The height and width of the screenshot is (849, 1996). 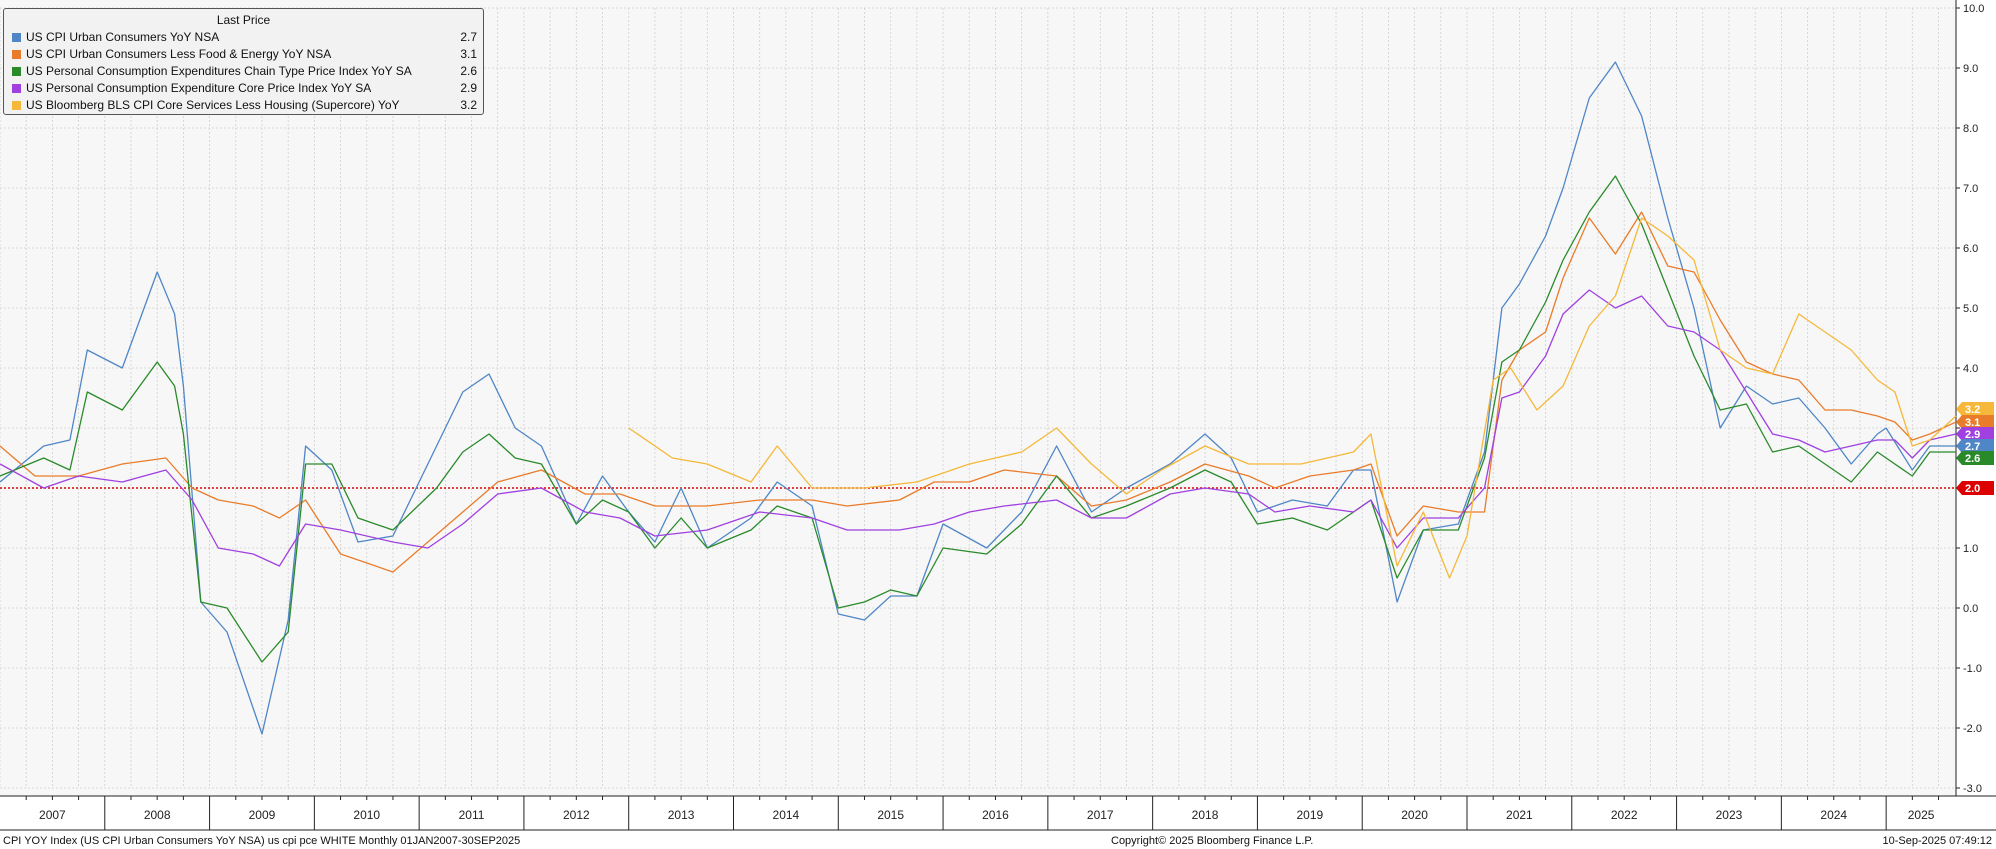 What do you see at coordinates (1970, 69) in the screenshot?
I see `y-tick-label: 9.0` at bounding box center [1970, 69].